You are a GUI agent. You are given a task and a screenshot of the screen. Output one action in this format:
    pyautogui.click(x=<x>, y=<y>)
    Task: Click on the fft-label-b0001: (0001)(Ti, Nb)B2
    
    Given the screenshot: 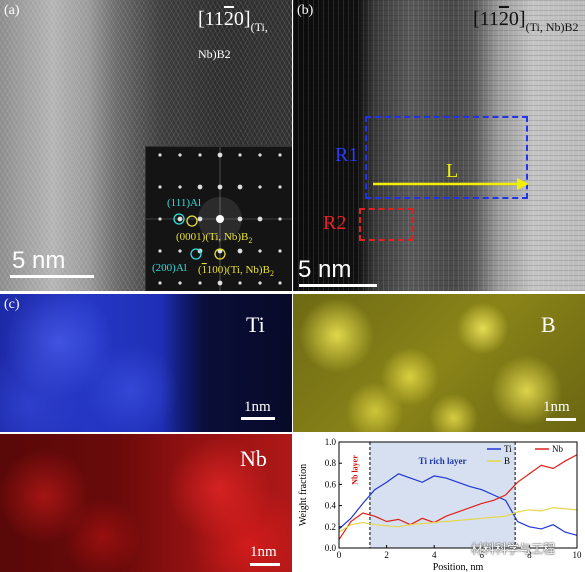 What is the action you would take?
    pyautogui.click(x=214, y=238)
    